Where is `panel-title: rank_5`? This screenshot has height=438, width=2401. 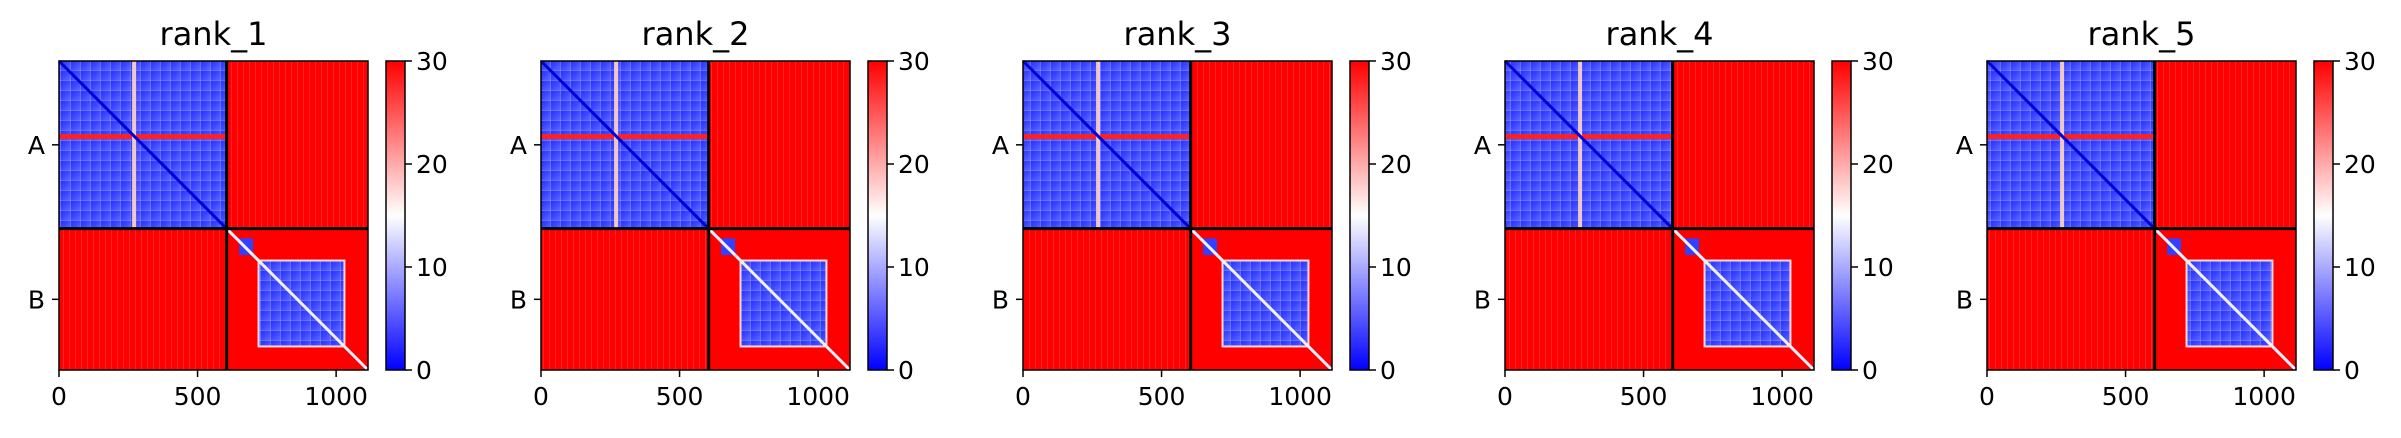 panel-title: rank_5 is located at coordinates (2142, 34).